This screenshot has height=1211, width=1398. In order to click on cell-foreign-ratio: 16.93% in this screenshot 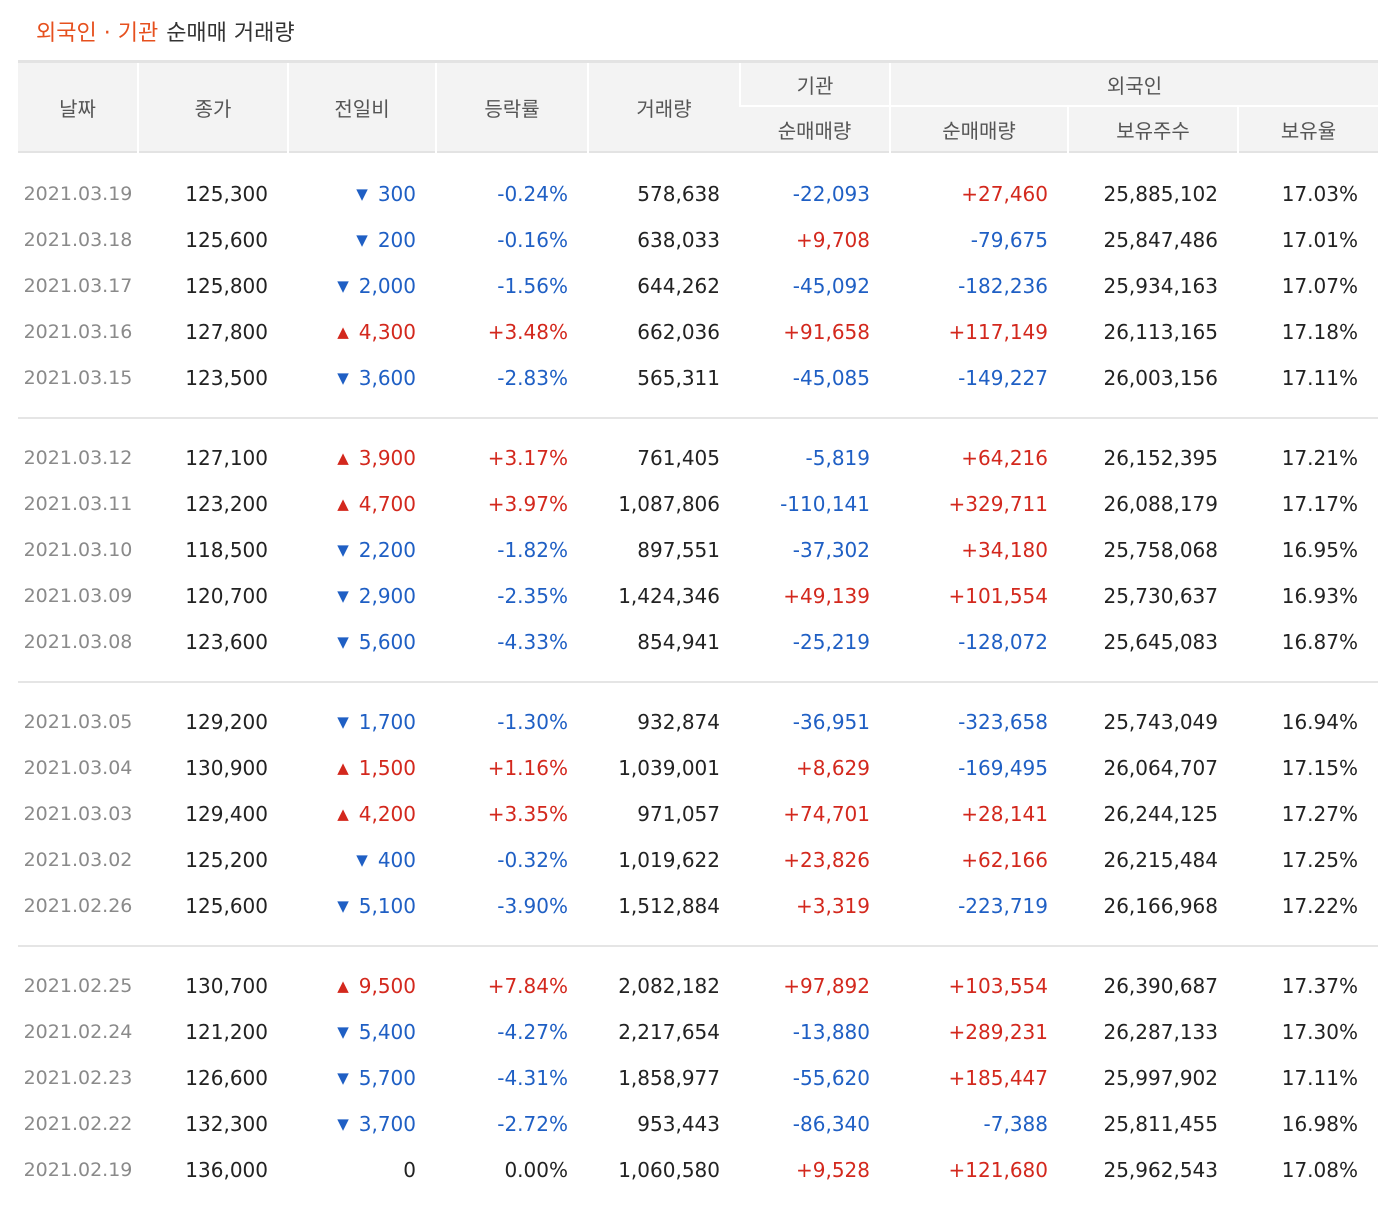, I will do `click(1319, 596)`.